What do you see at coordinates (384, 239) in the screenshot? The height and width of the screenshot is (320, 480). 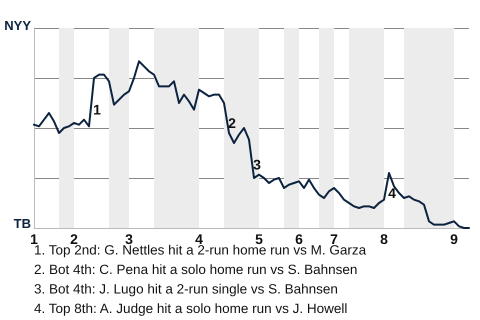 I see `x-tick-label: 8` at bounding box center [384, 239].